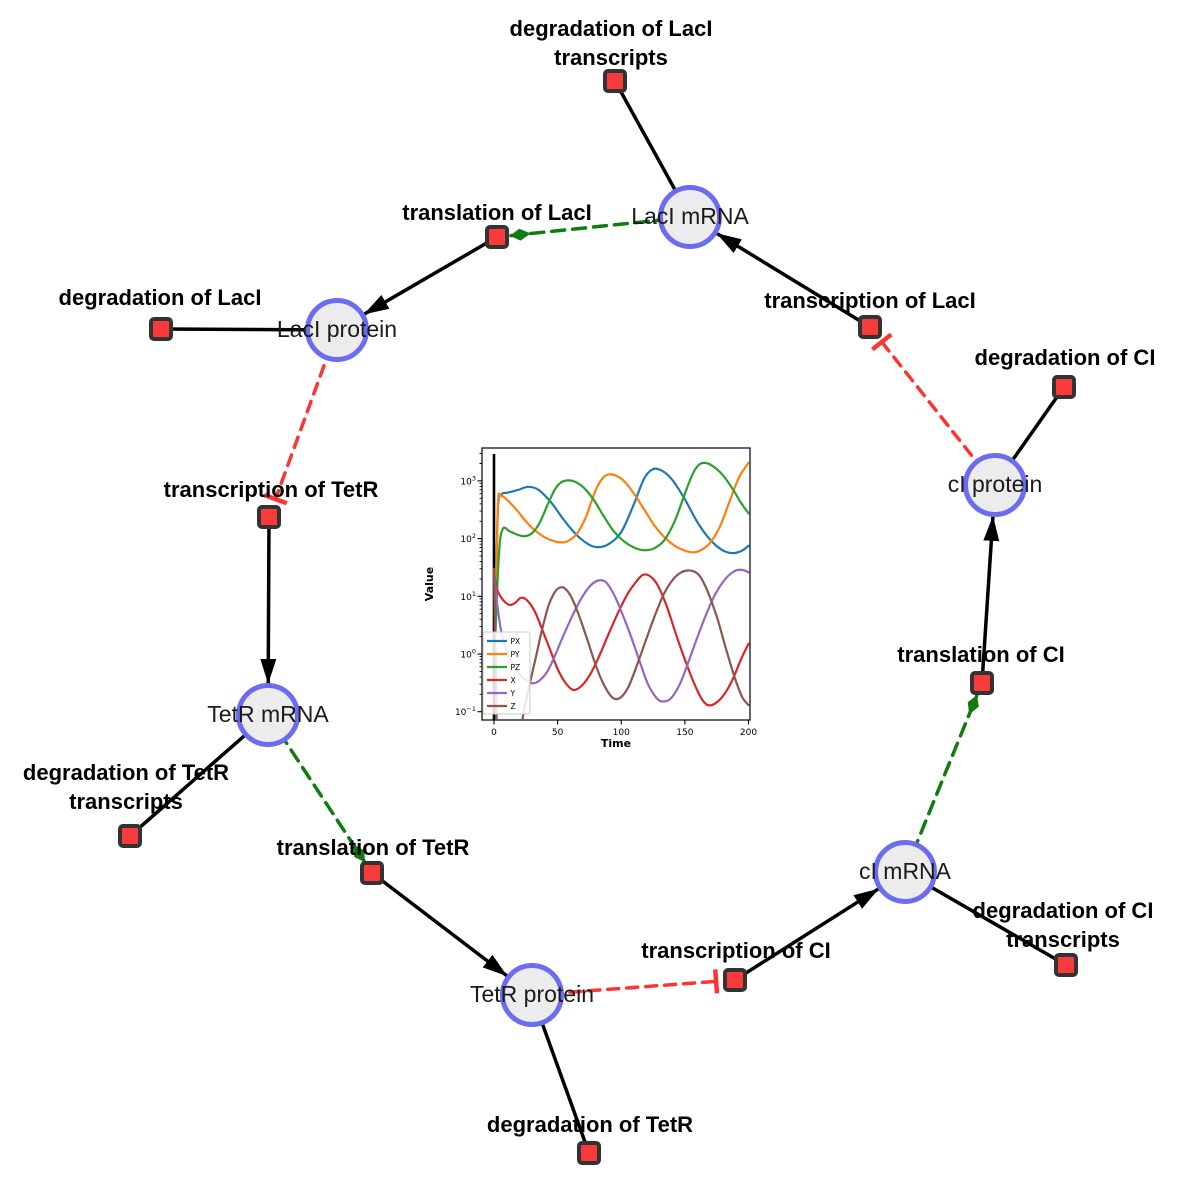 This screenshot has width=1189, height=1200. What do you see at coordinates (625, 983) in the screenshot?
I see `edge-inhibition-tetr-protein-transcription-ci` at bounding box center [625, 983].